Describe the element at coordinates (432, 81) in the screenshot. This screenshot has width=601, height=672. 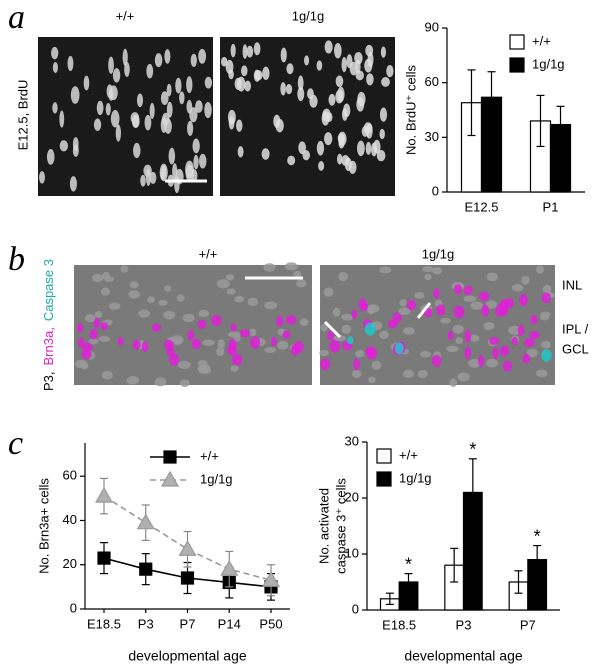
I see `y-tick-label: 60` at that location.